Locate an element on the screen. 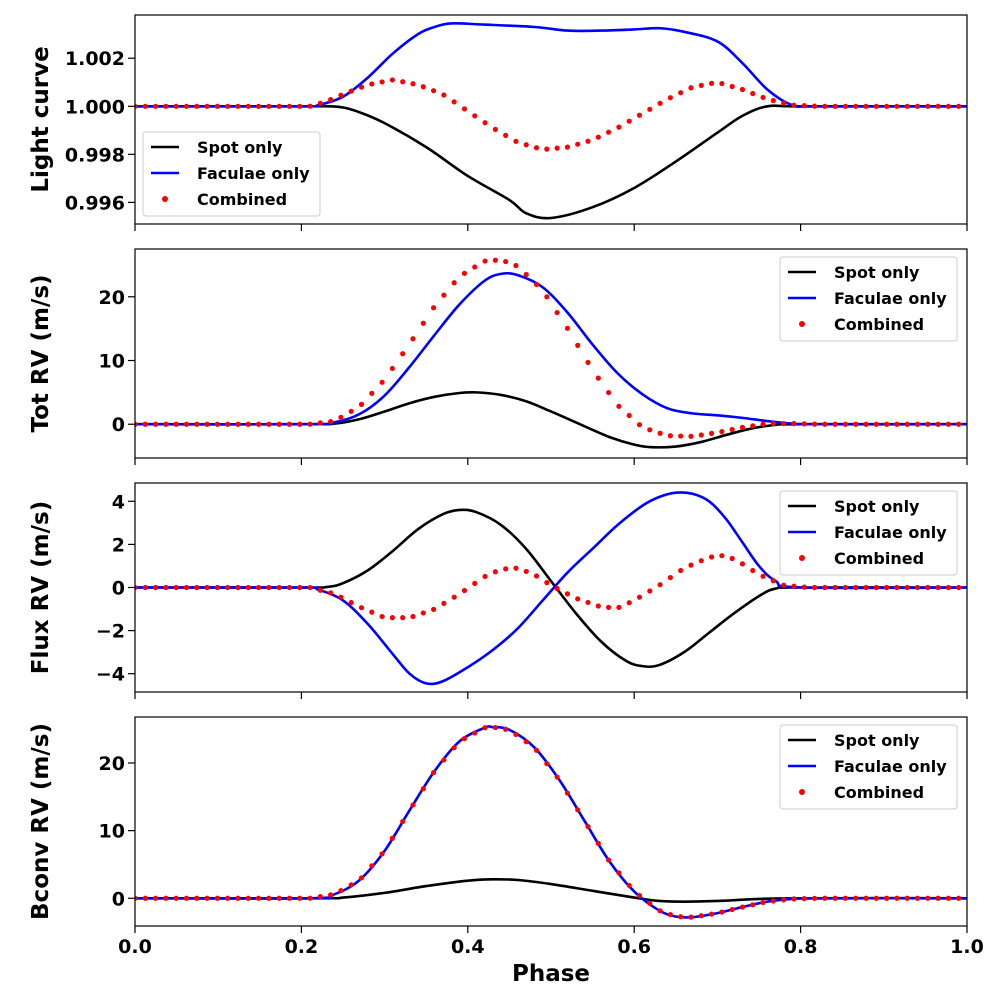  legend-marker is located at coordinates (802, 792).